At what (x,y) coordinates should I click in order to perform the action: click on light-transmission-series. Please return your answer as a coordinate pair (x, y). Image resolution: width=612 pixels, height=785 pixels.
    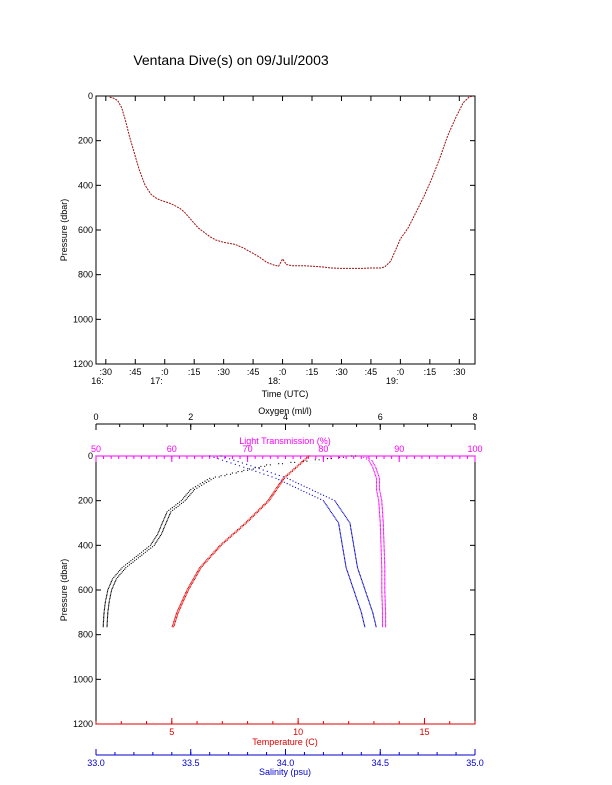
    Looking at the image, I should click on (373, 541).